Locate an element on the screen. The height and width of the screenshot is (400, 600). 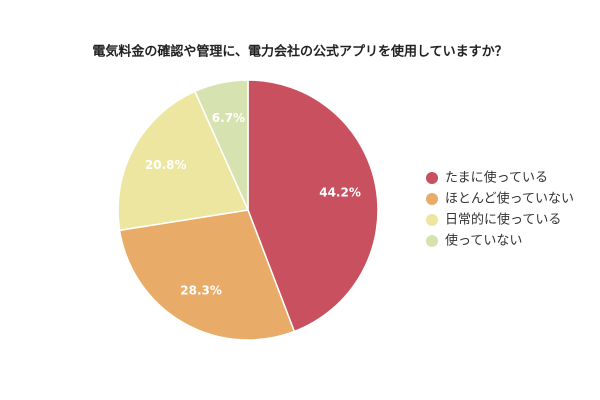
legend-text: 使っていない is located at coordinates (483, 241).